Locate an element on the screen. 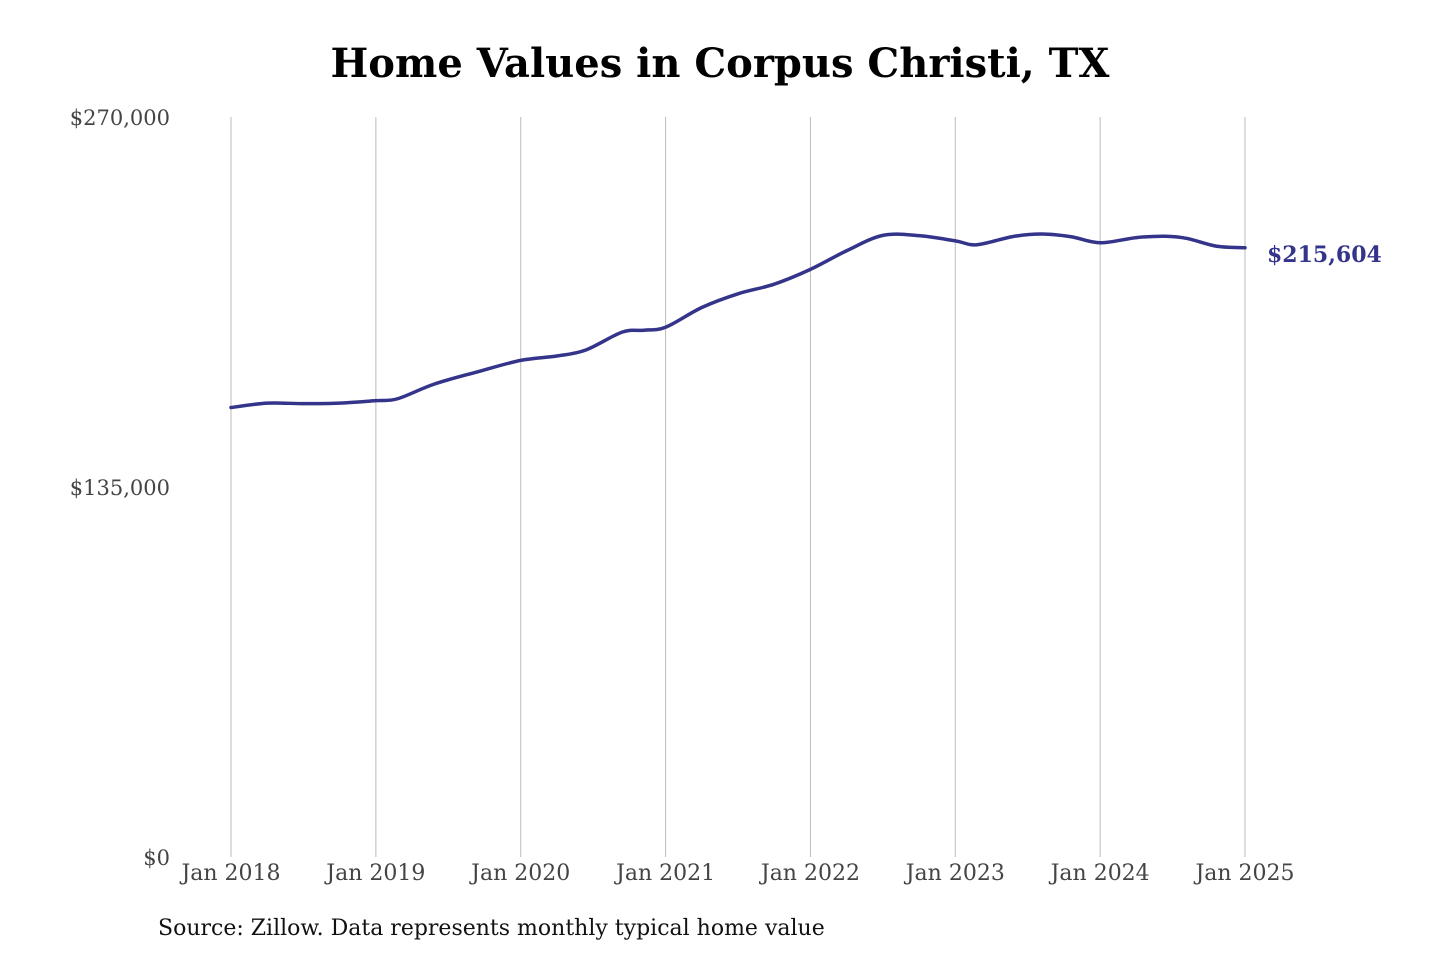 The width and height of the screenshot is (1440, 960). x-tick-label-7: Jan 2025 is located at coordinates (1243, 873).